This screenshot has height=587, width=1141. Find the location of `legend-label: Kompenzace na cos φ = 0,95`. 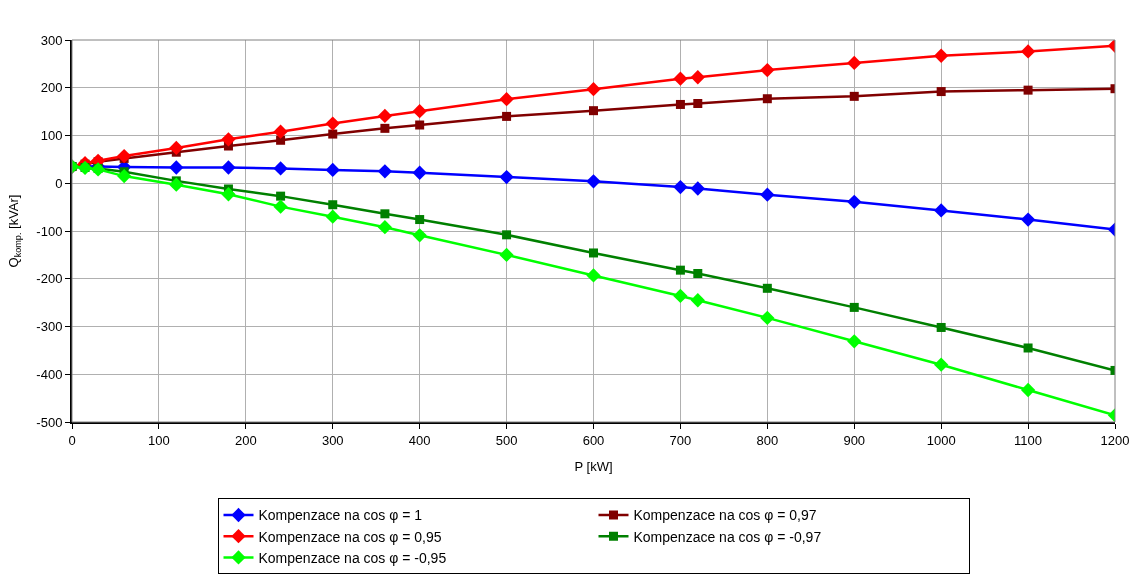

legend-label: Kompenzace na cos φ = 0,95 is located at coordinates (350, 536).